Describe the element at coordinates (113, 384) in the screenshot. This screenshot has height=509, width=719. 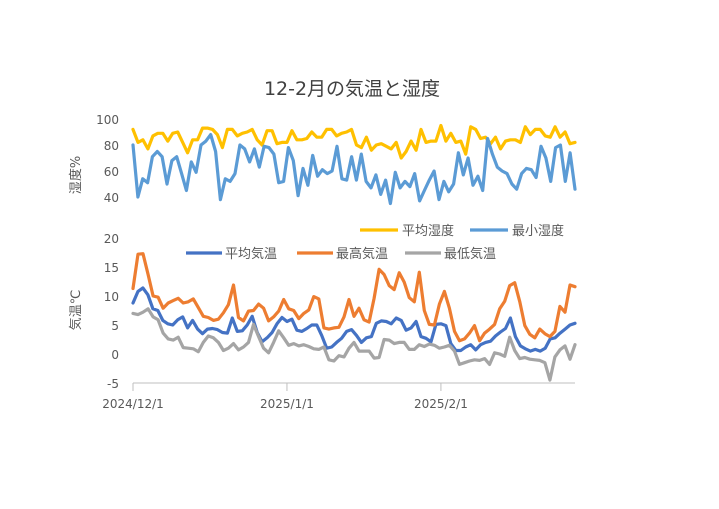
I see `y-tick-label: -5` at that location.